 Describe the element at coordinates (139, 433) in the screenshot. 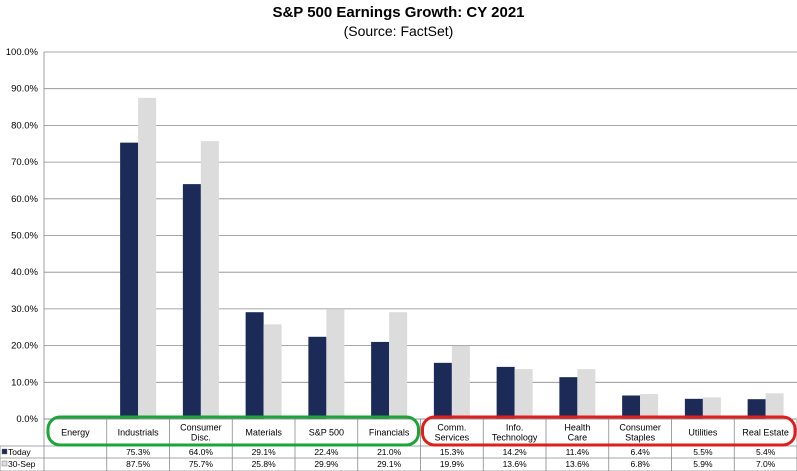

I see `category-label: Industrials` at that location.